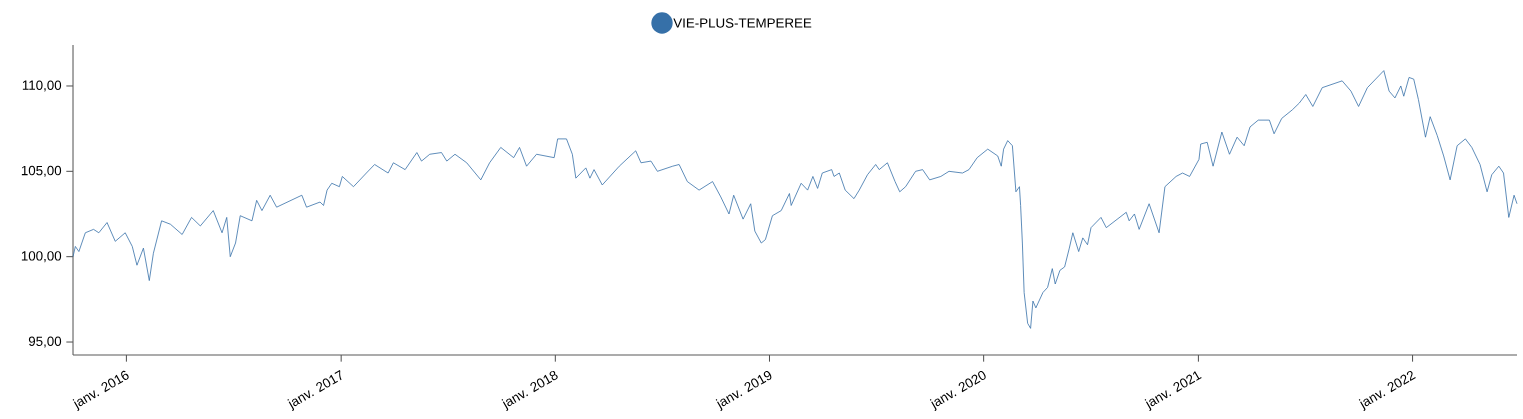 This screenshot has width=1523, height=419. I want to click on y-tick-label: 100,00, so click(41, 257).